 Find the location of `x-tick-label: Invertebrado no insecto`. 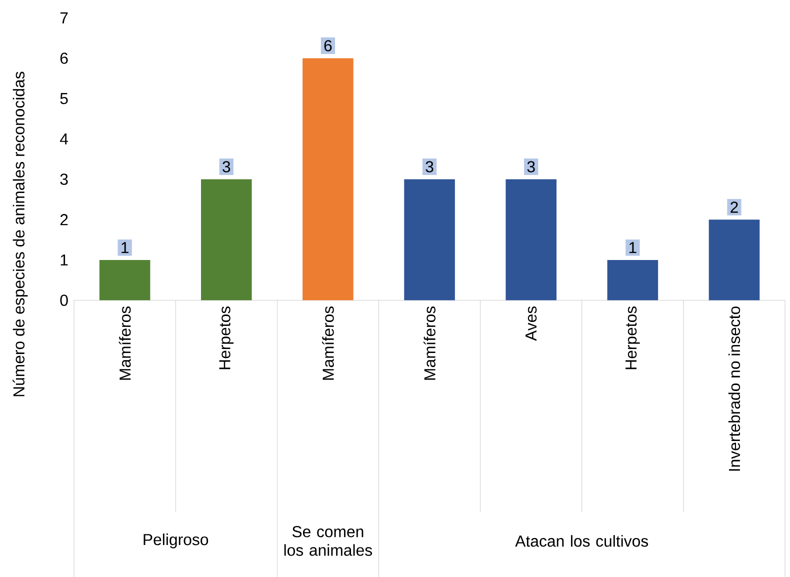

x-tick-label: Invertebrado no insecto is located at coordinates (734, 388).